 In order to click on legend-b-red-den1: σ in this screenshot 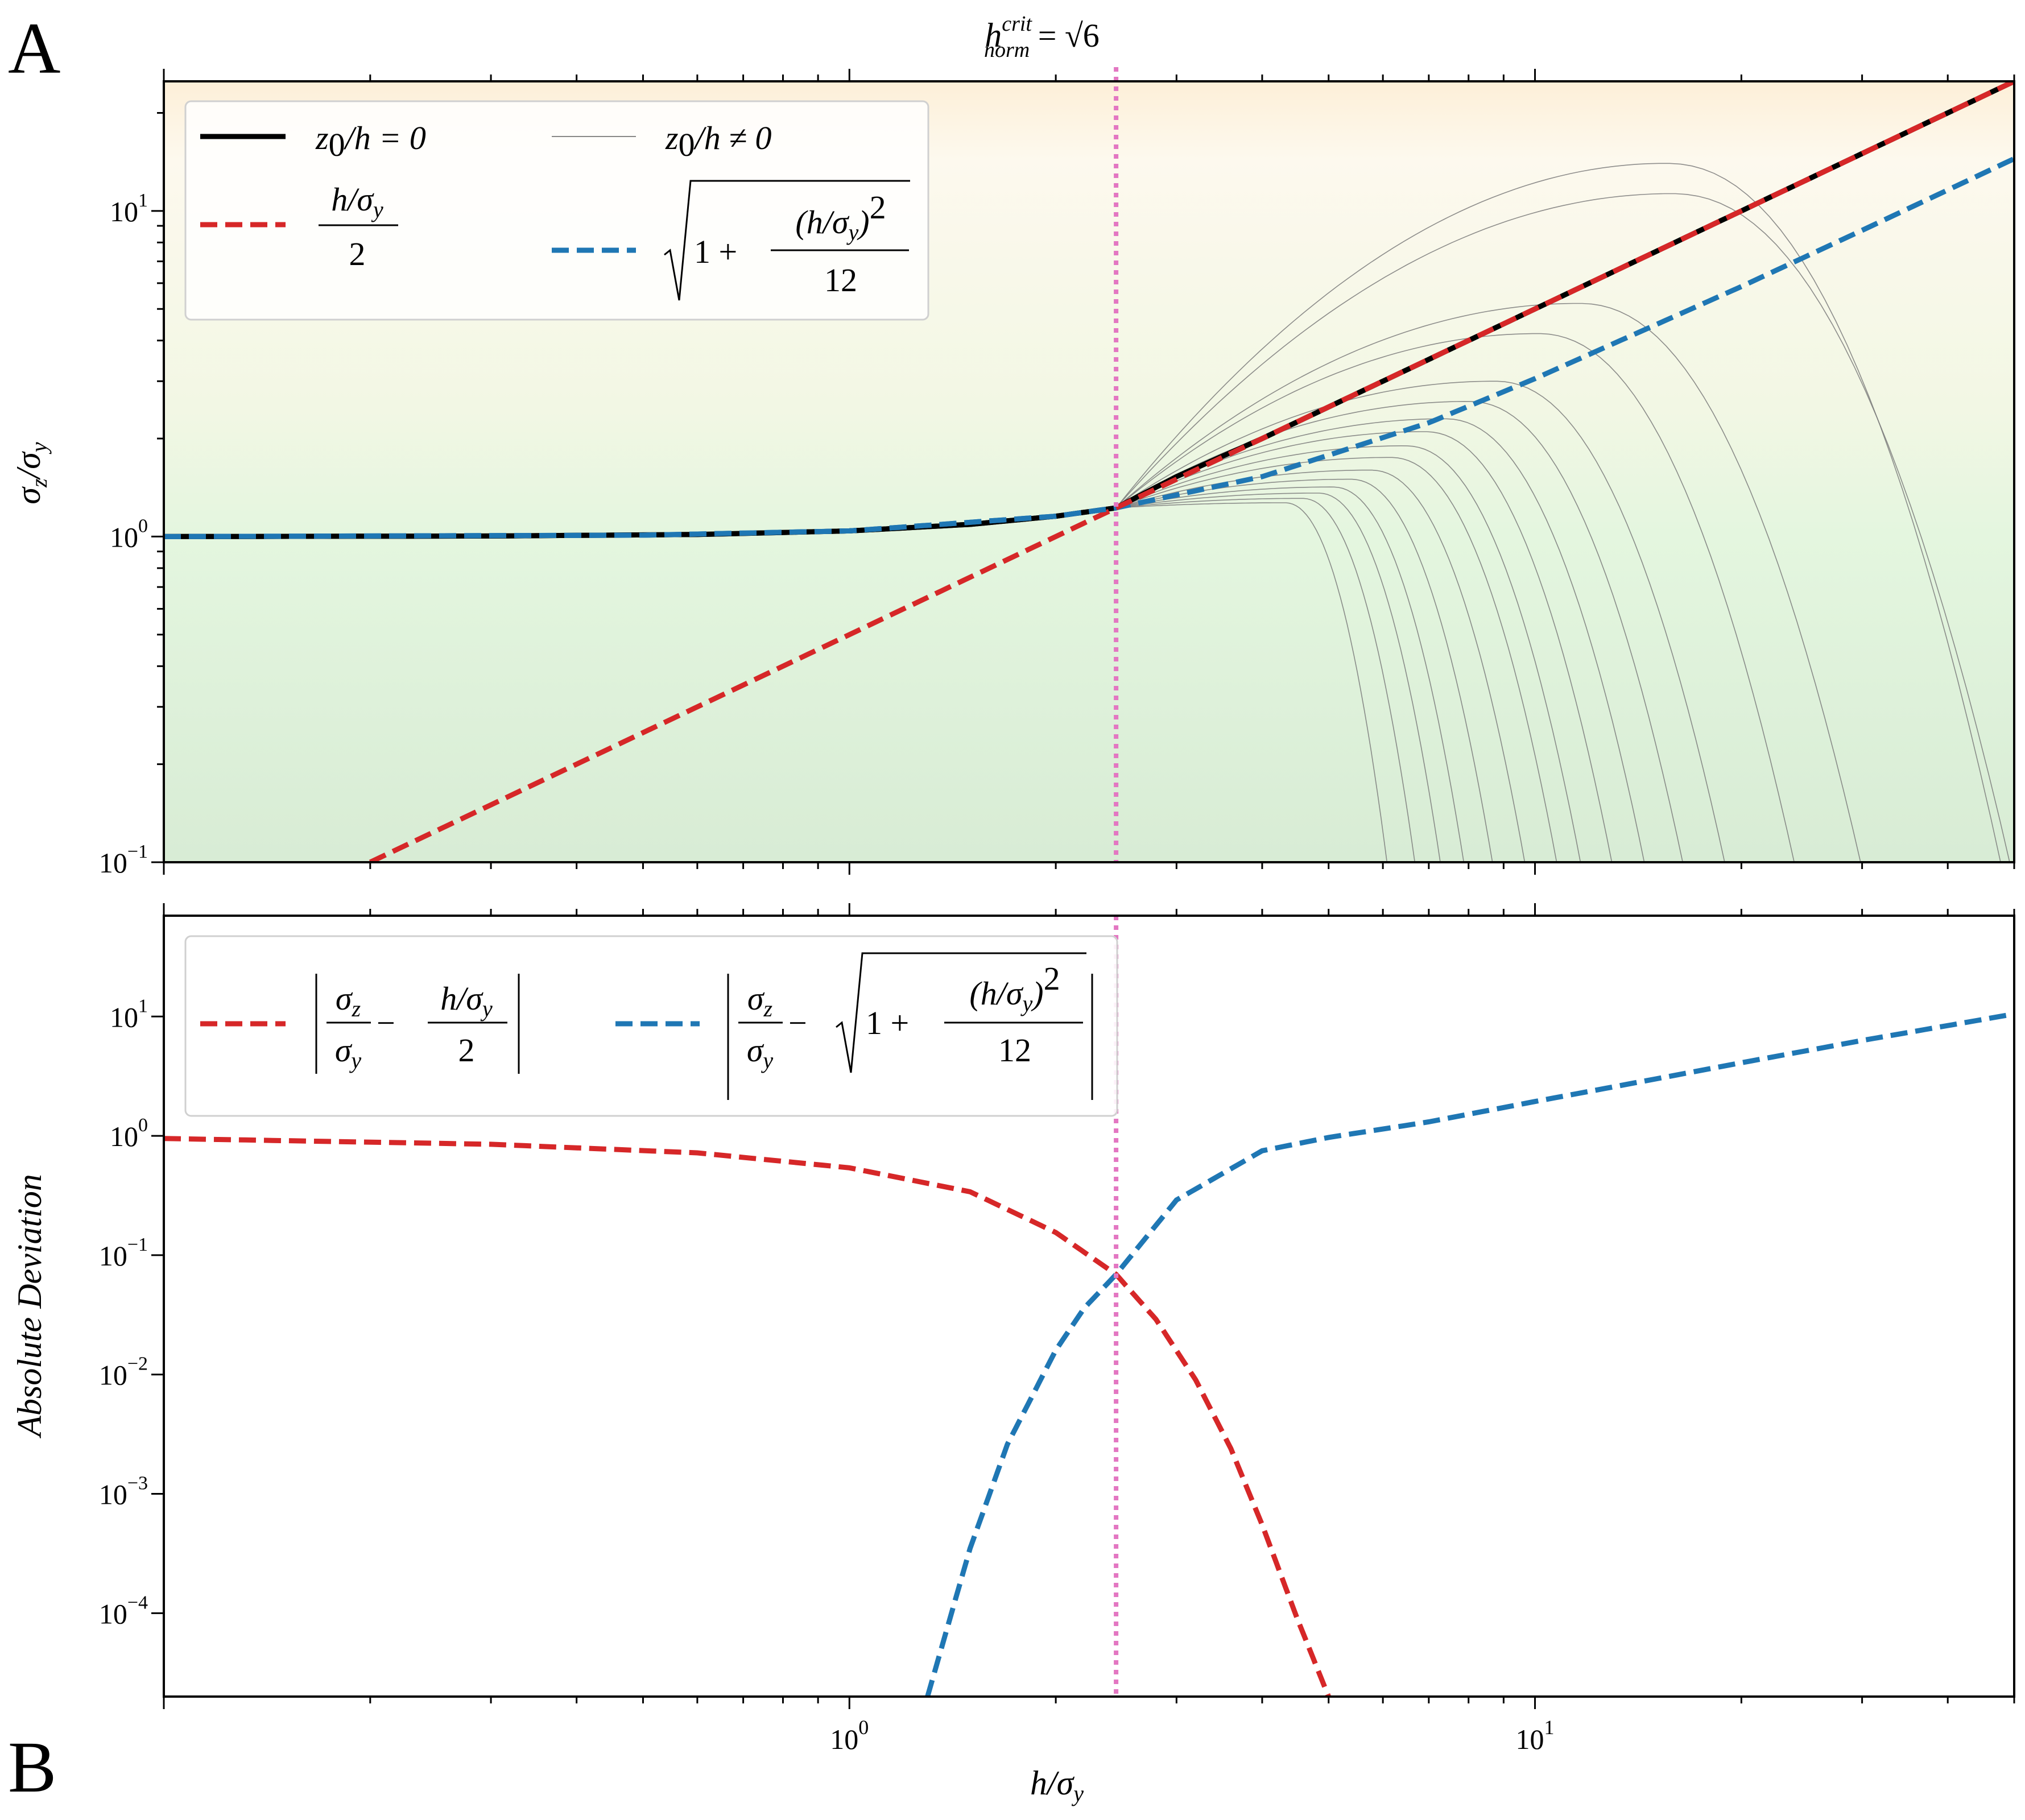, I will do `click(344, 1050)`.